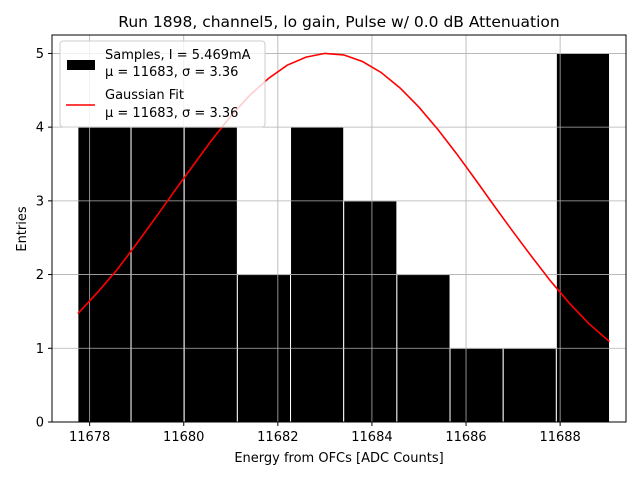 The height and width of the screenshot is (480, 640). Describe the element at coordinates (40, 349) in the screenshot. I see `y-tick-label: 1` at that location.